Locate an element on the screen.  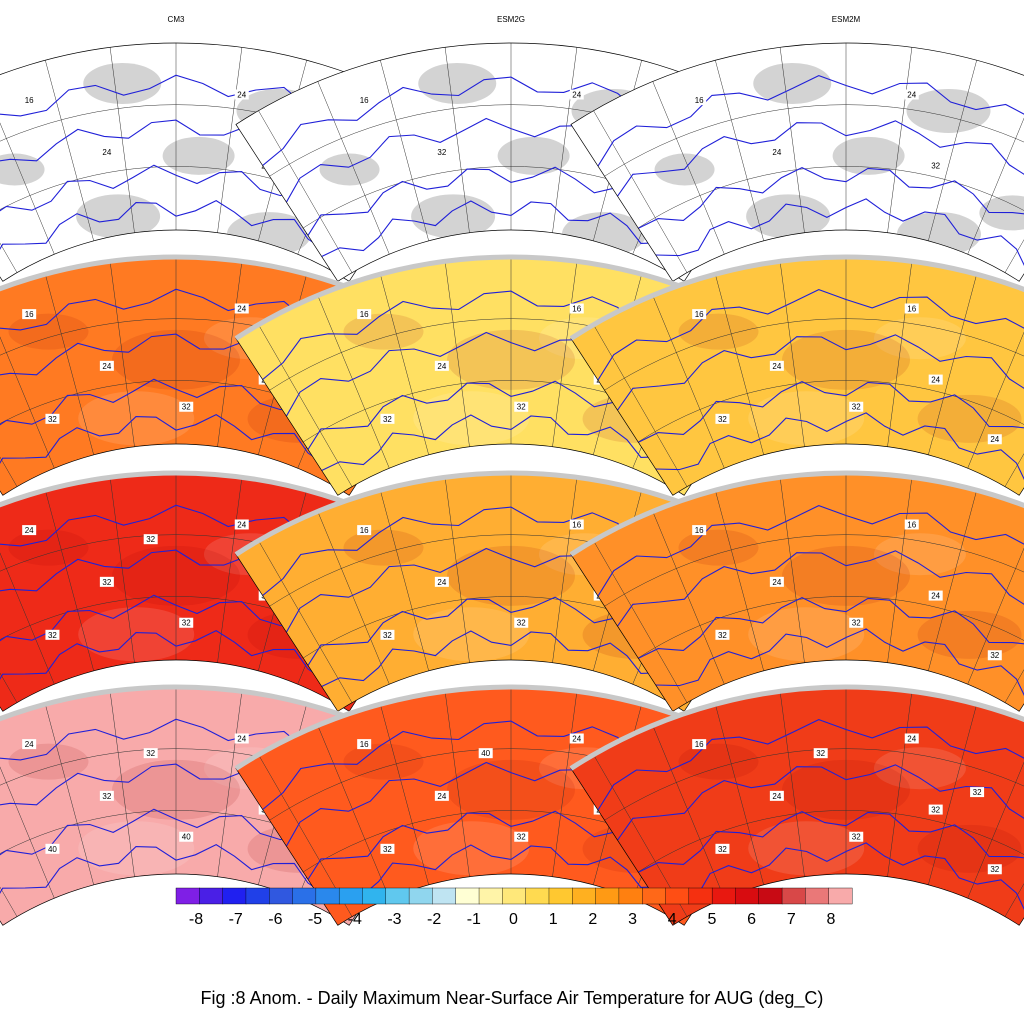
colorbar-label: -6 is located at coordinates (275, 919).